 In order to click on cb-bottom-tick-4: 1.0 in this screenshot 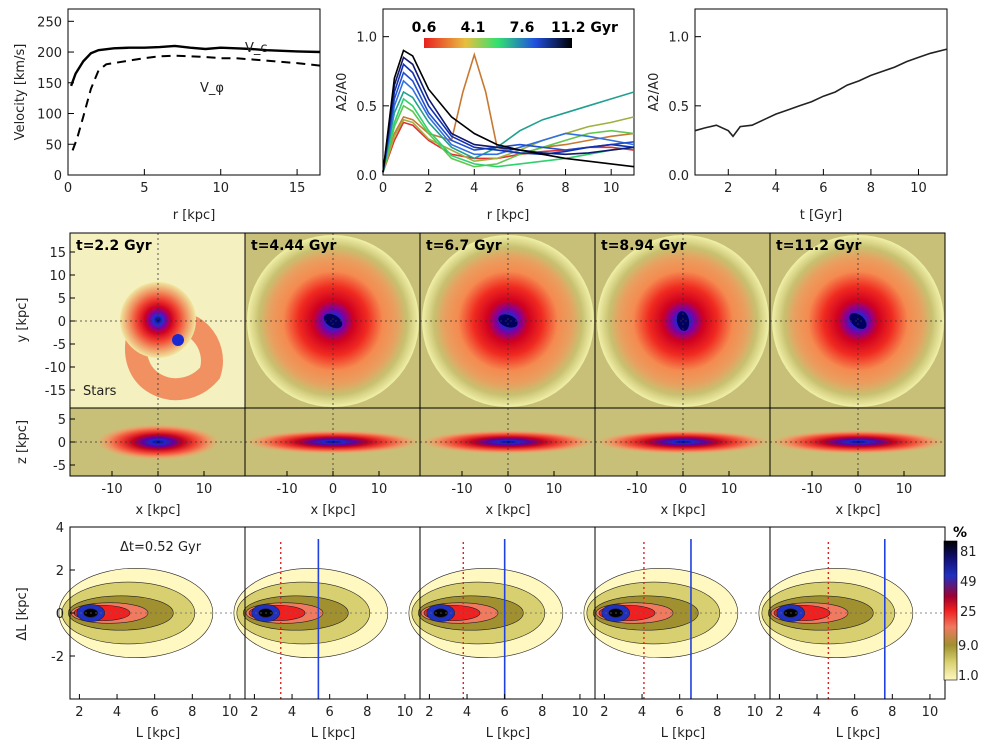, I will do `click(968, 676)`.